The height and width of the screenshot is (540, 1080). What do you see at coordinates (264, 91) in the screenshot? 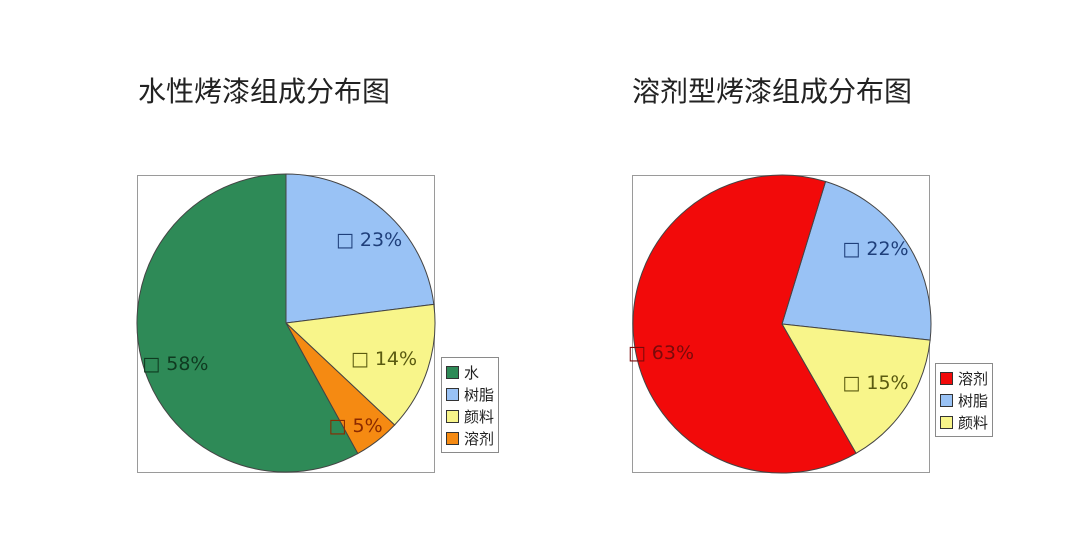
I see `chart-title-waterborne: 水性烤漆组成分布图` at bounding box center [264, 91].